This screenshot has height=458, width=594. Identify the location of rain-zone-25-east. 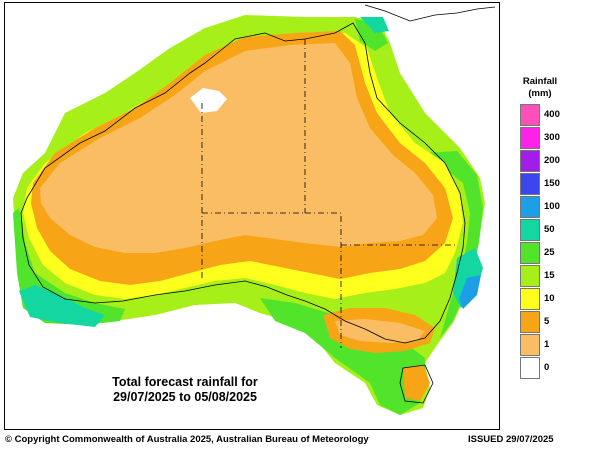
(454, 244).